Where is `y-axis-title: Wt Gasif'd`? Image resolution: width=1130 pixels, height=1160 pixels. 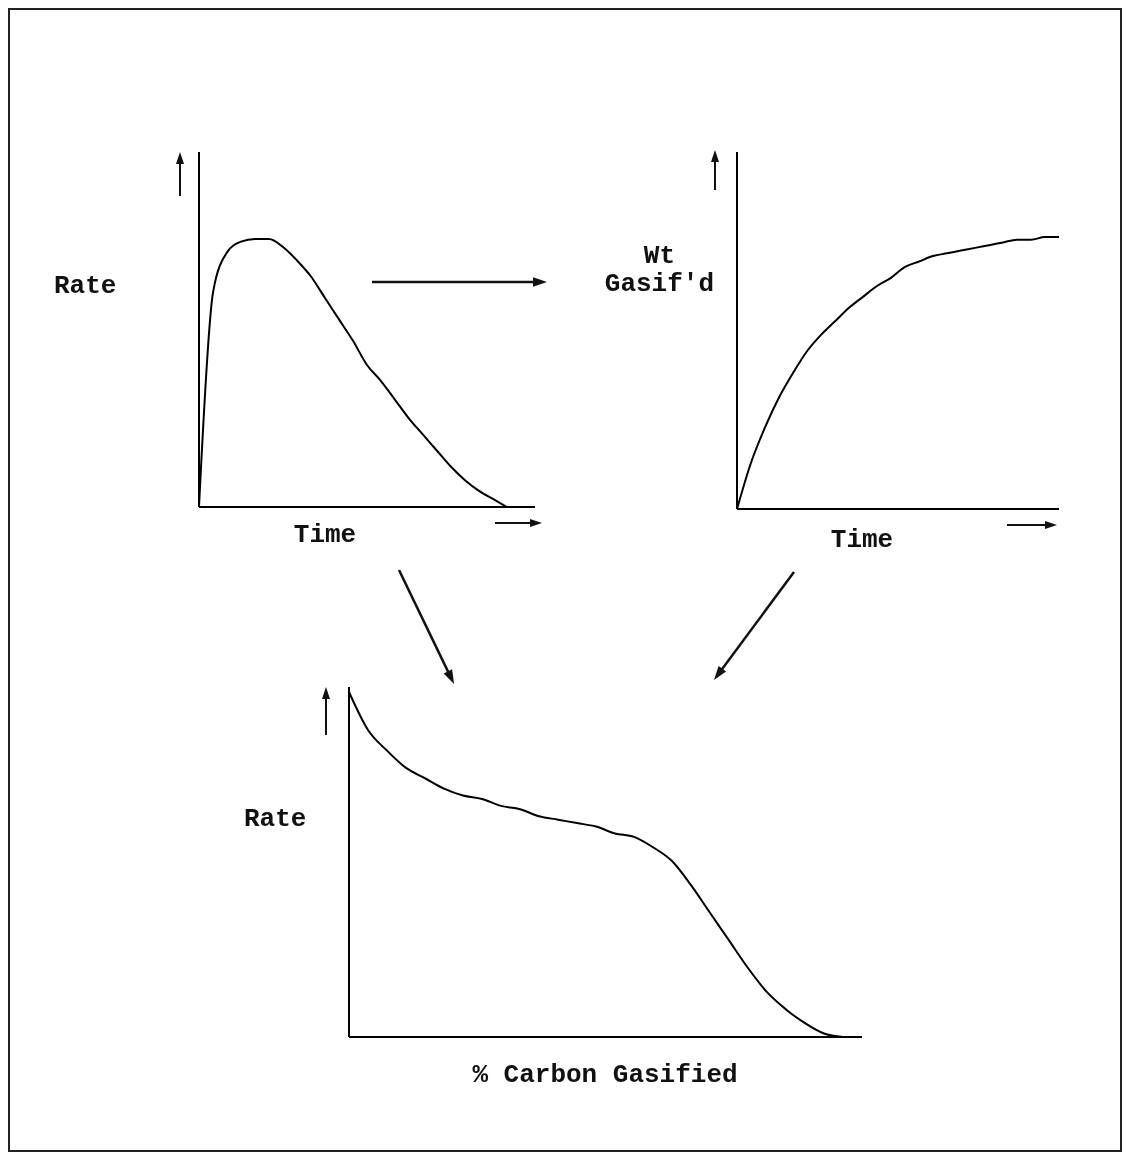 y-axis-title: Wt Gasif'd is located at coordinates (659, 270).